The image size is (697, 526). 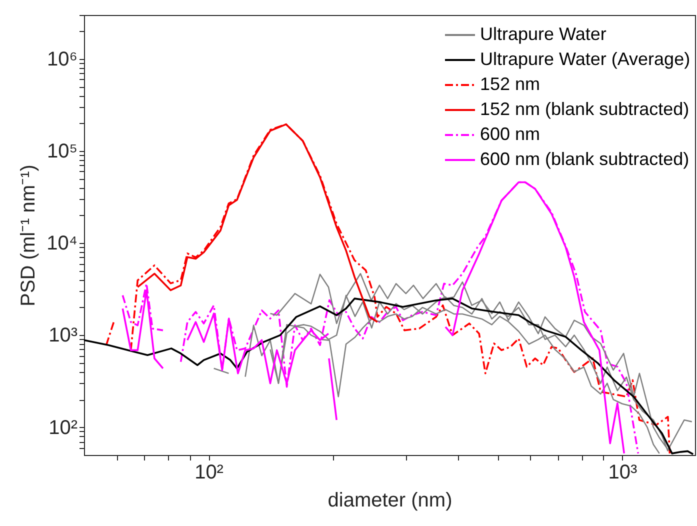 What do you see at coordinates (62, 59) in the screenshot?
I see `y-tick-label: 10⁶` at bounding box center [62, 59].